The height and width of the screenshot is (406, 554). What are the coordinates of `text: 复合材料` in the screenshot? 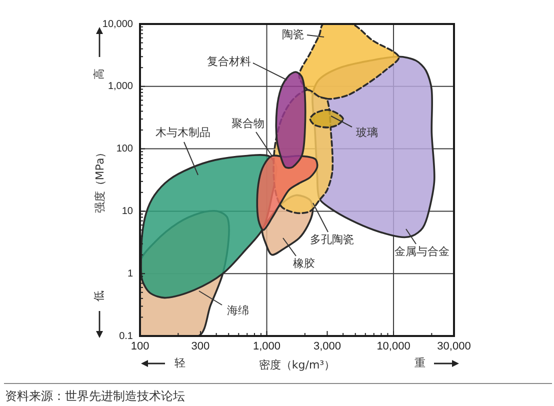 It's located at (229, 61).